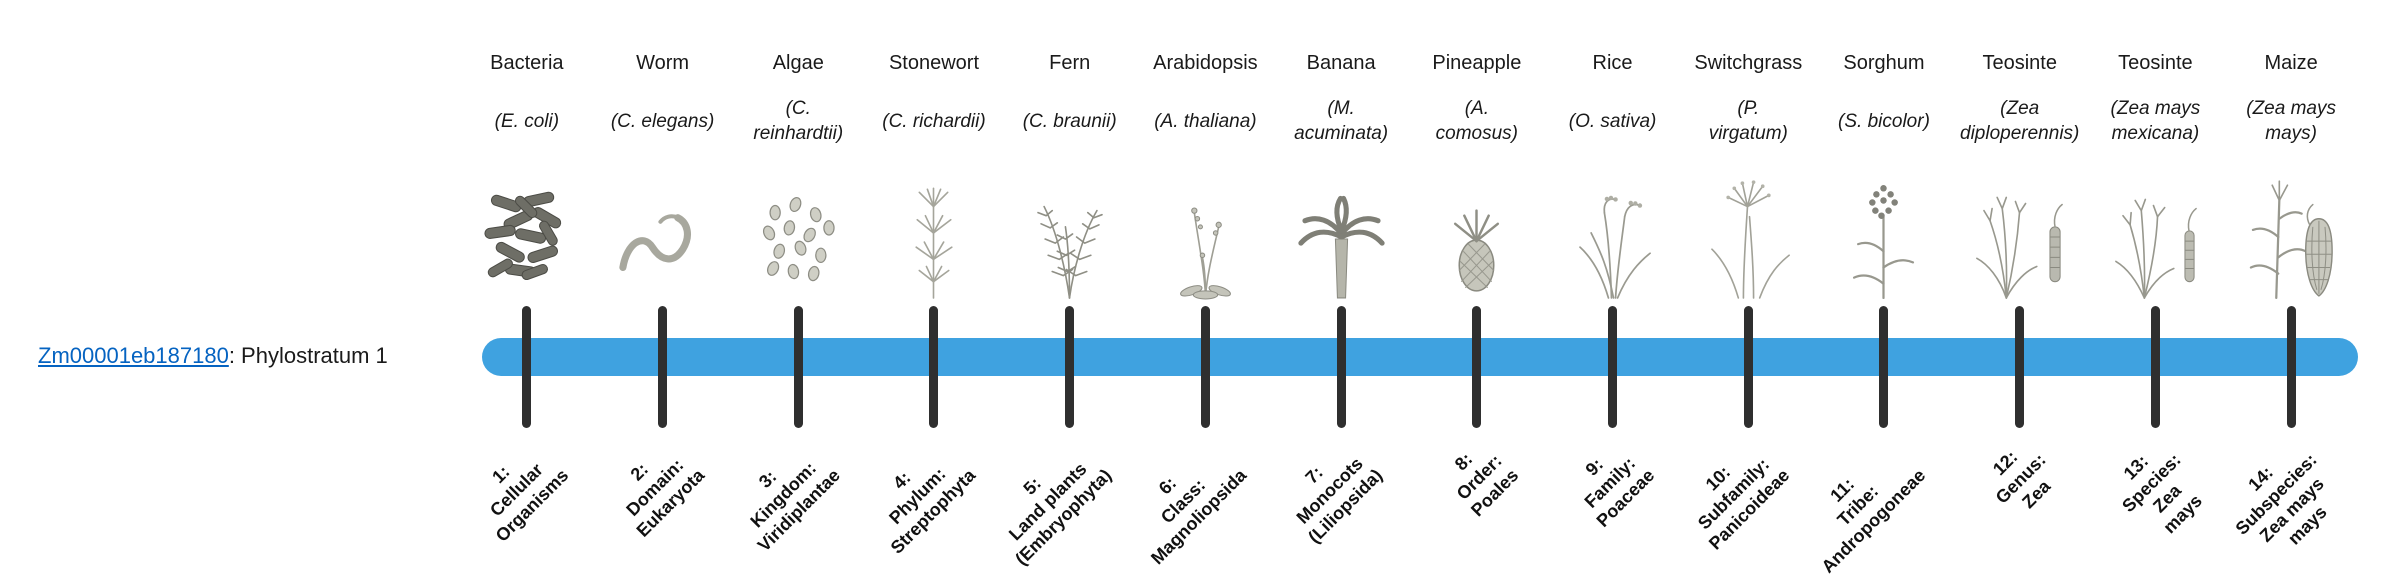 This screenshot has width=2400, height=580. I want to click on organism-common-name: Banana, so click(1341, 63).